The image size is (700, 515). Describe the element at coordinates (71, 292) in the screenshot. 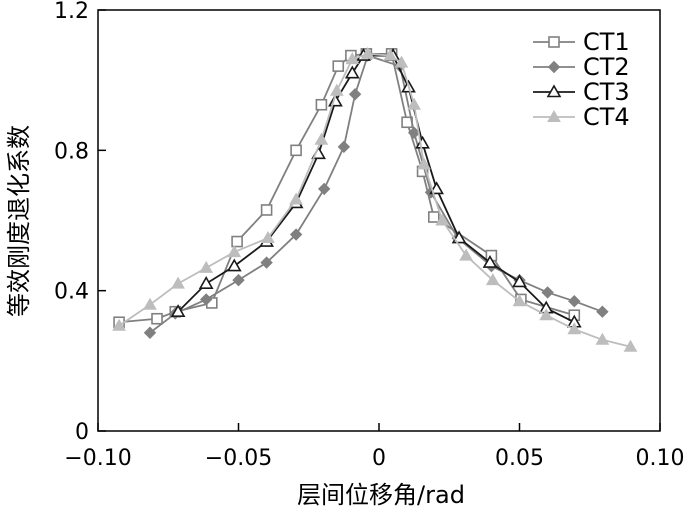

I see `y-tick-label: 0.4` at that location.